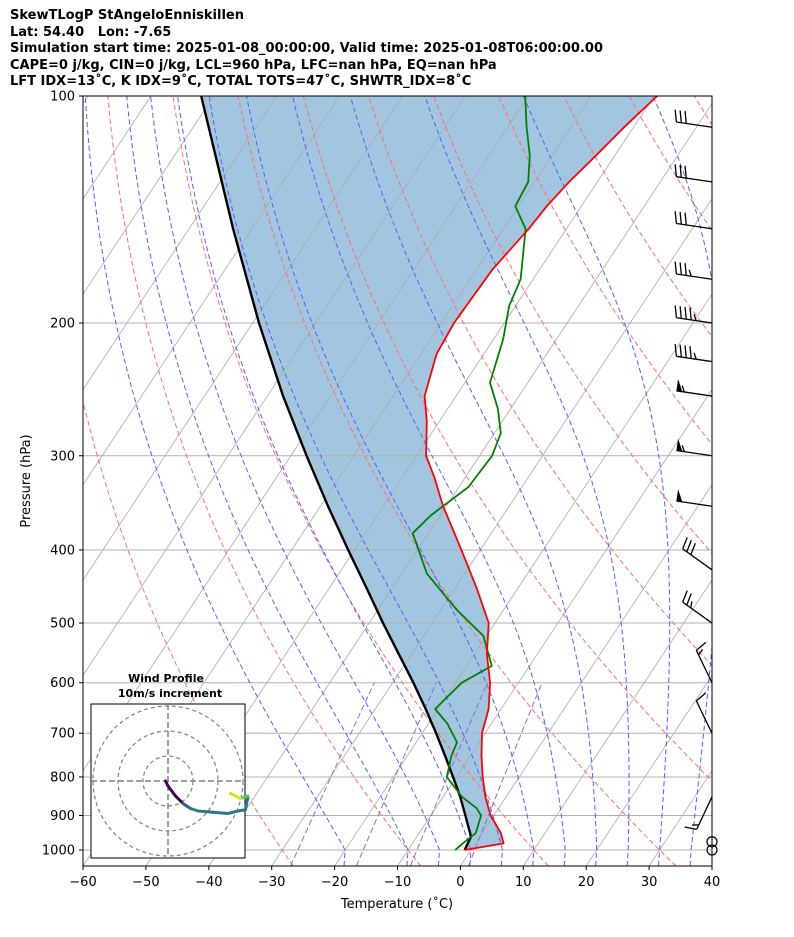 The height and width of the screenshot is (937, 794). What do you see at coordinates (166, 678) in the screenshot?
I see `hodograph-title: Wind Profile` at bounding box center [166, 678].